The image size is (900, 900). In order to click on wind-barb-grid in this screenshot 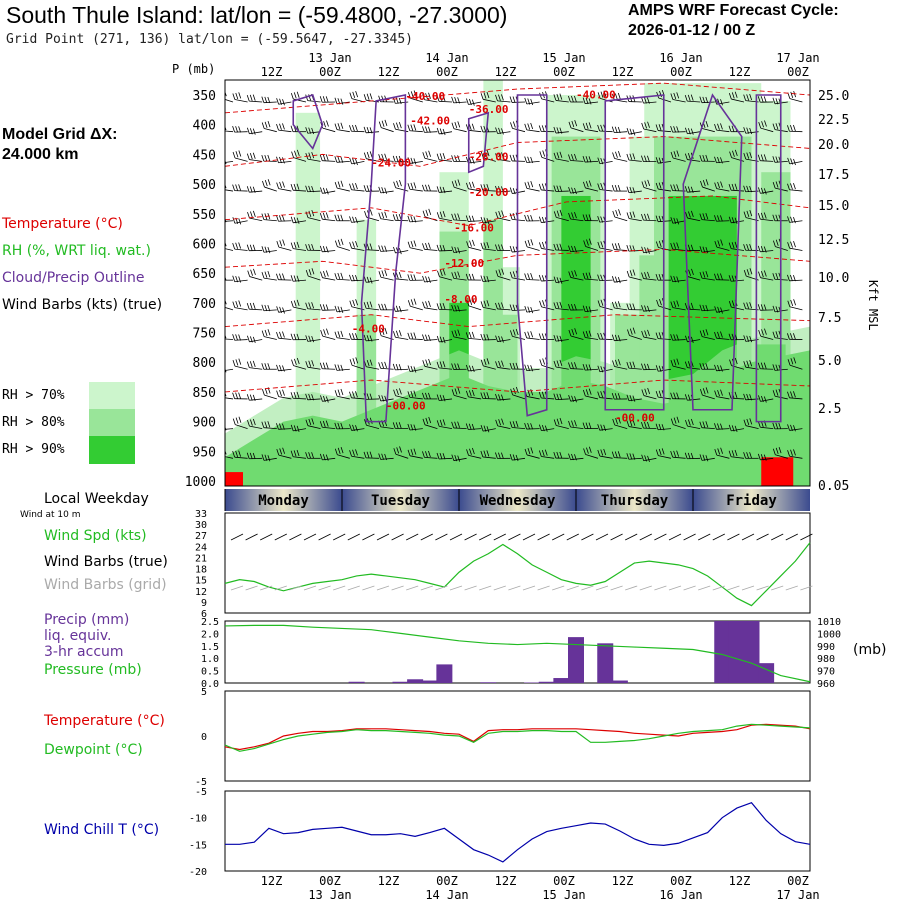, I will do `click(660, 588)`.